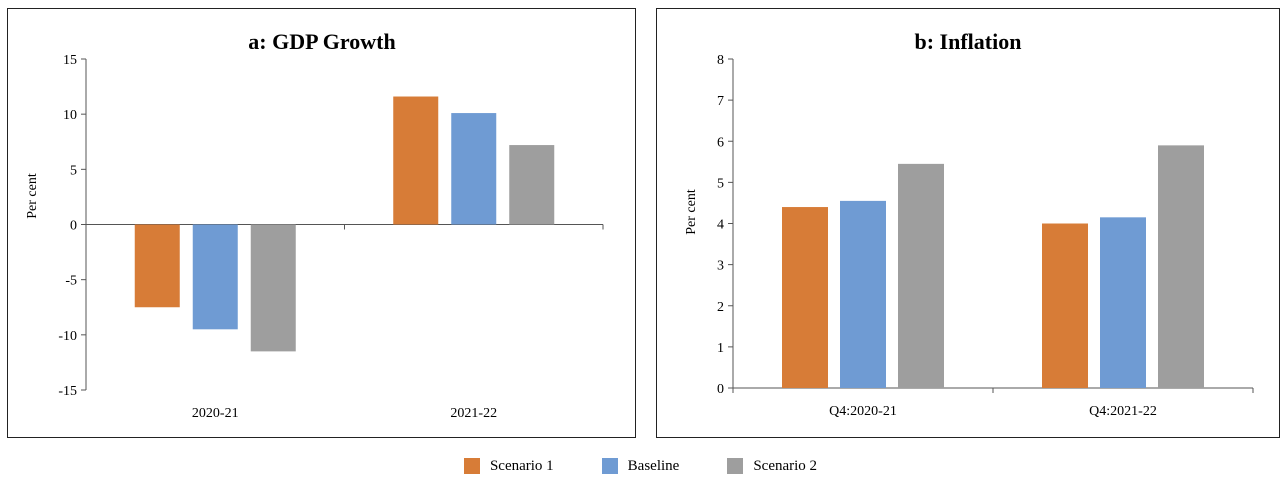 This screenshot has width=1281, height=478. I want to click on gdp-y-tick-label: 5, so click(73, 170).